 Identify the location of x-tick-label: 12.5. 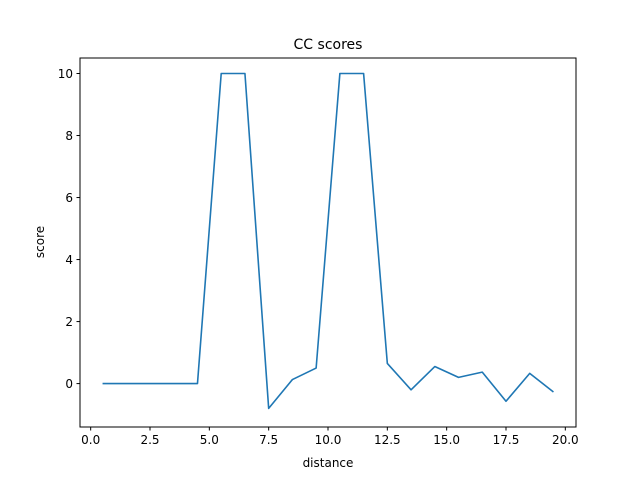
(387, 440).